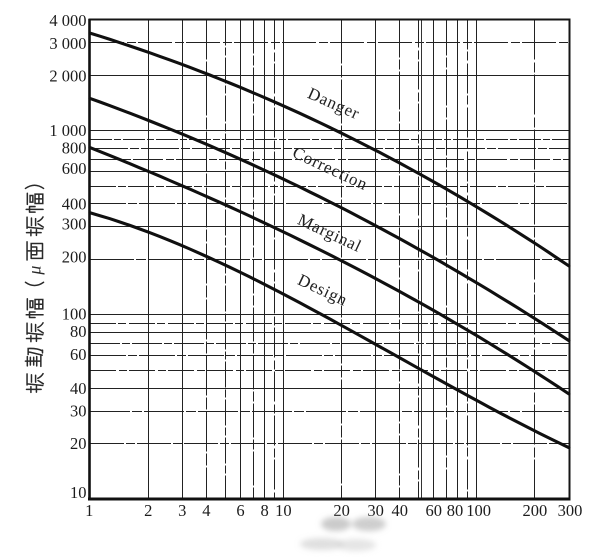 The height and width of the screenshot is (557, 600). Describe the element at coordinates (74, 148) in the screenshot. I see `svg-text: 800` at that location.